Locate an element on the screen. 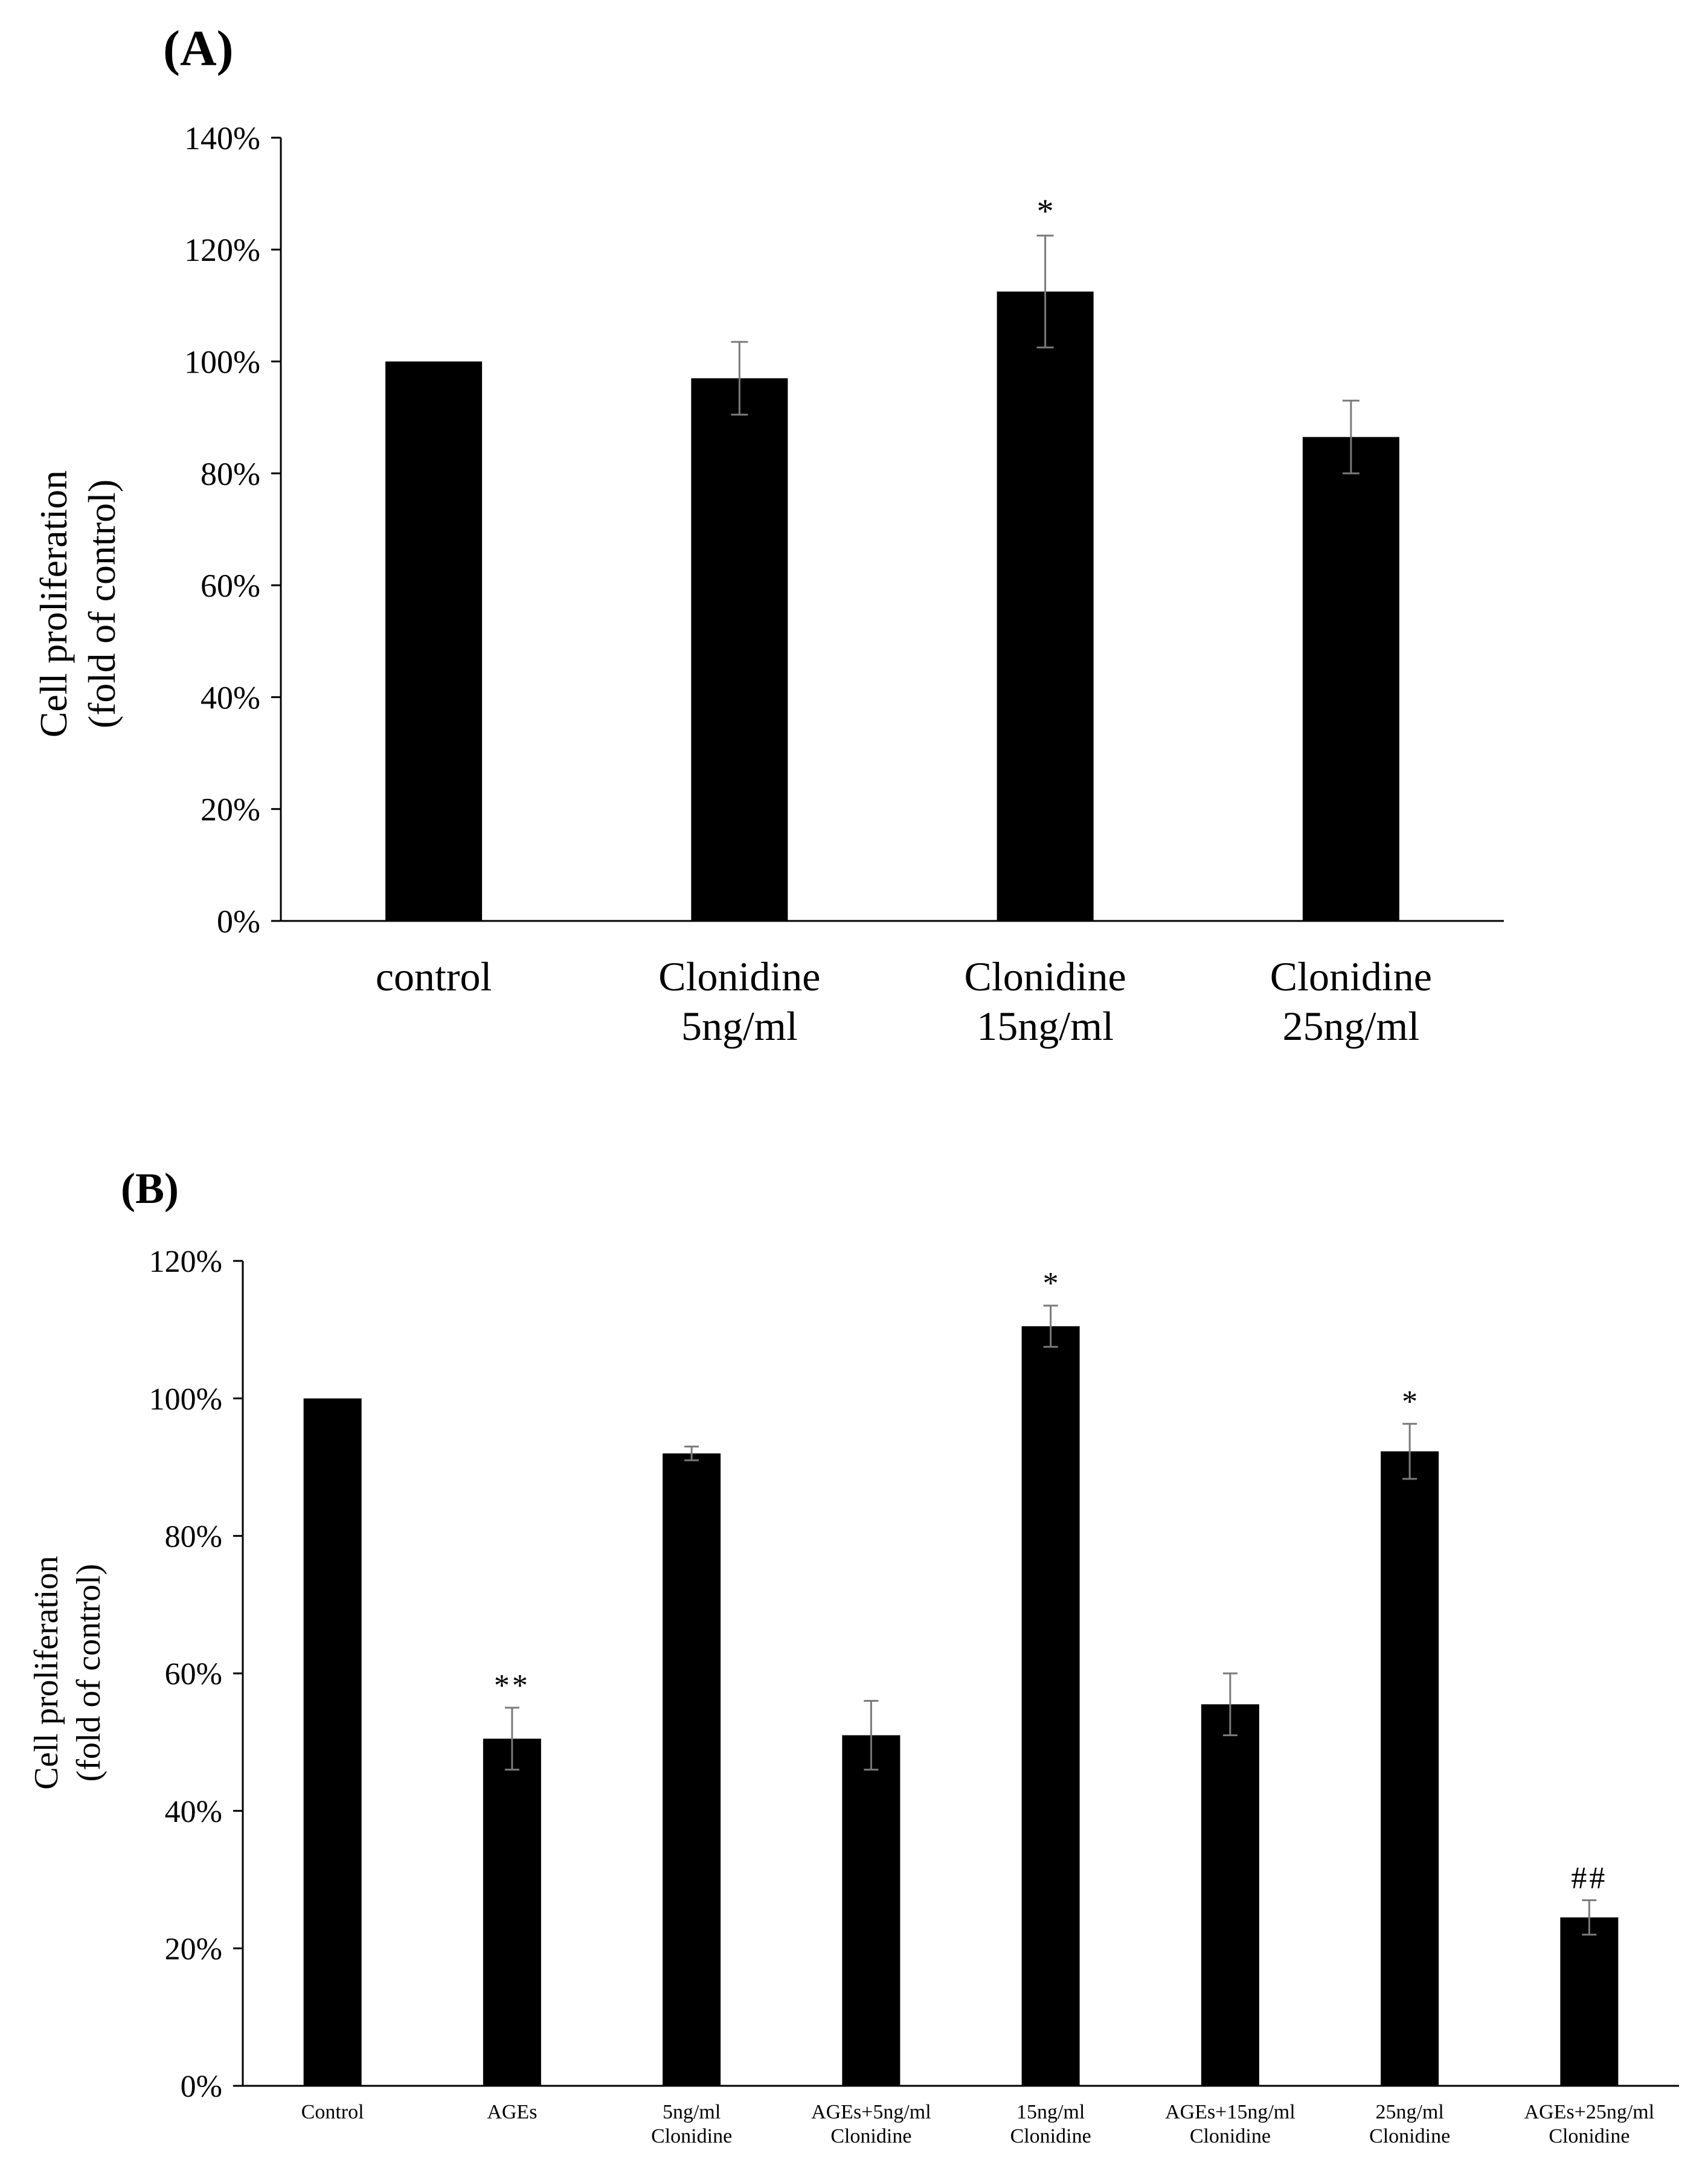 The height and width of the screenshot is (2174, 1708). y-axis-label-b-line1: Cell proliferation is located at coordinates (46, 1673).